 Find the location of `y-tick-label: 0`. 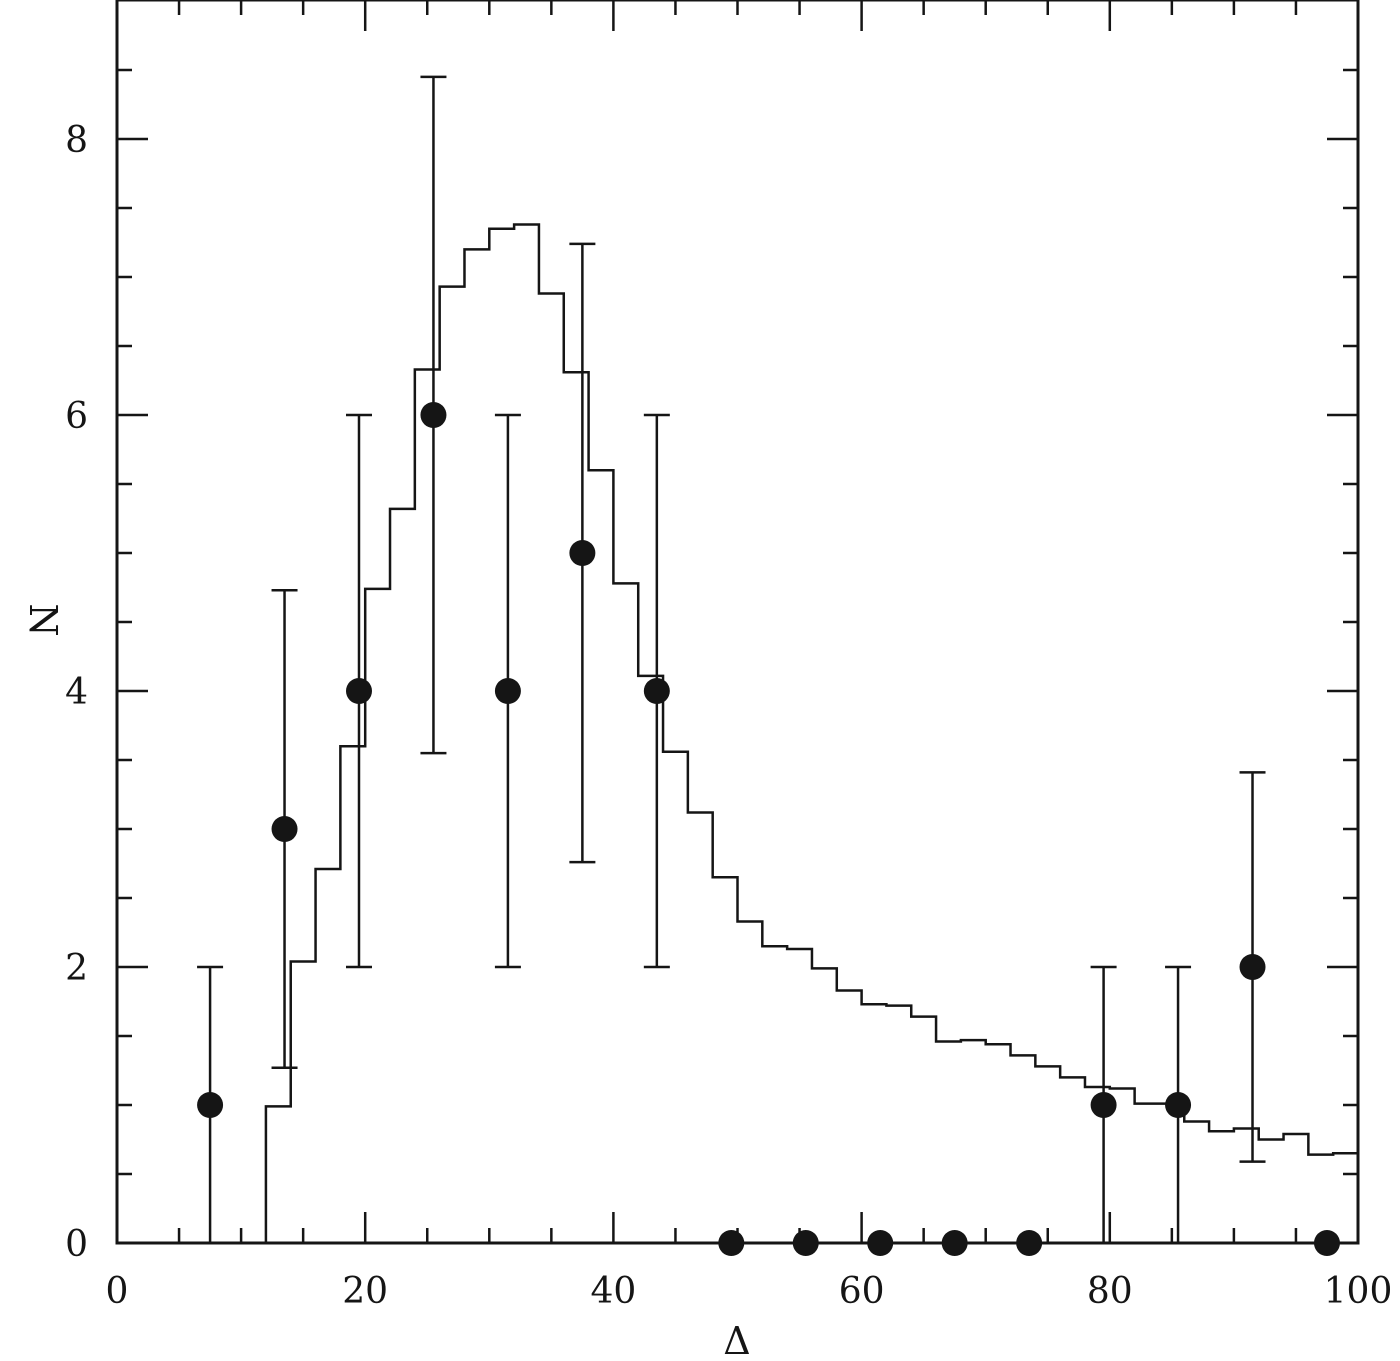

y-tick-label: 0 is located at coordinates (76, 1244).